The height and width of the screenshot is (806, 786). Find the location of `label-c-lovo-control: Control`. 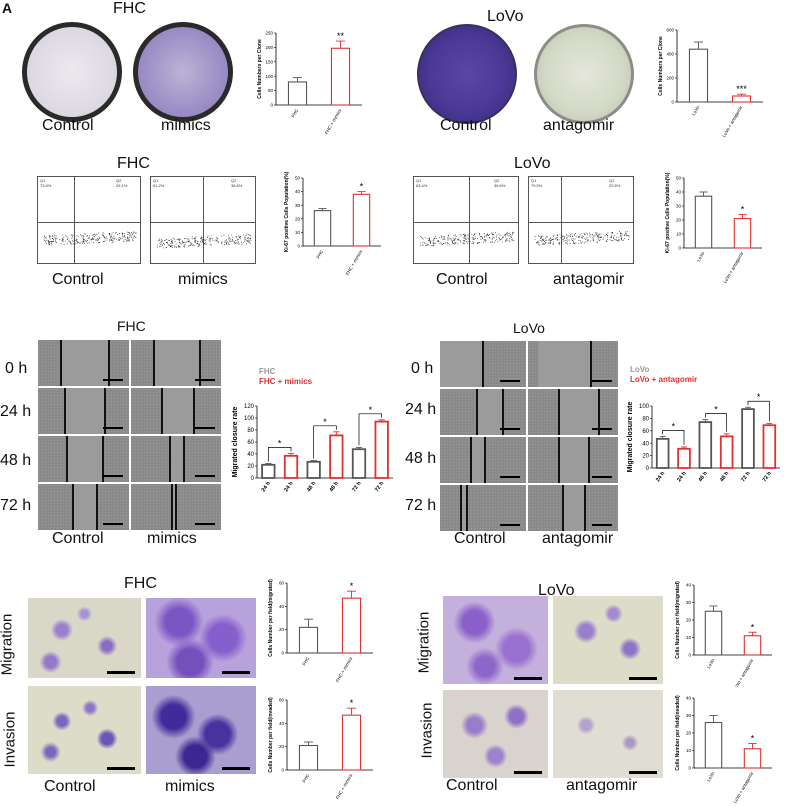

label-c-lovo-control: Control is located at coordinates (480, 538).